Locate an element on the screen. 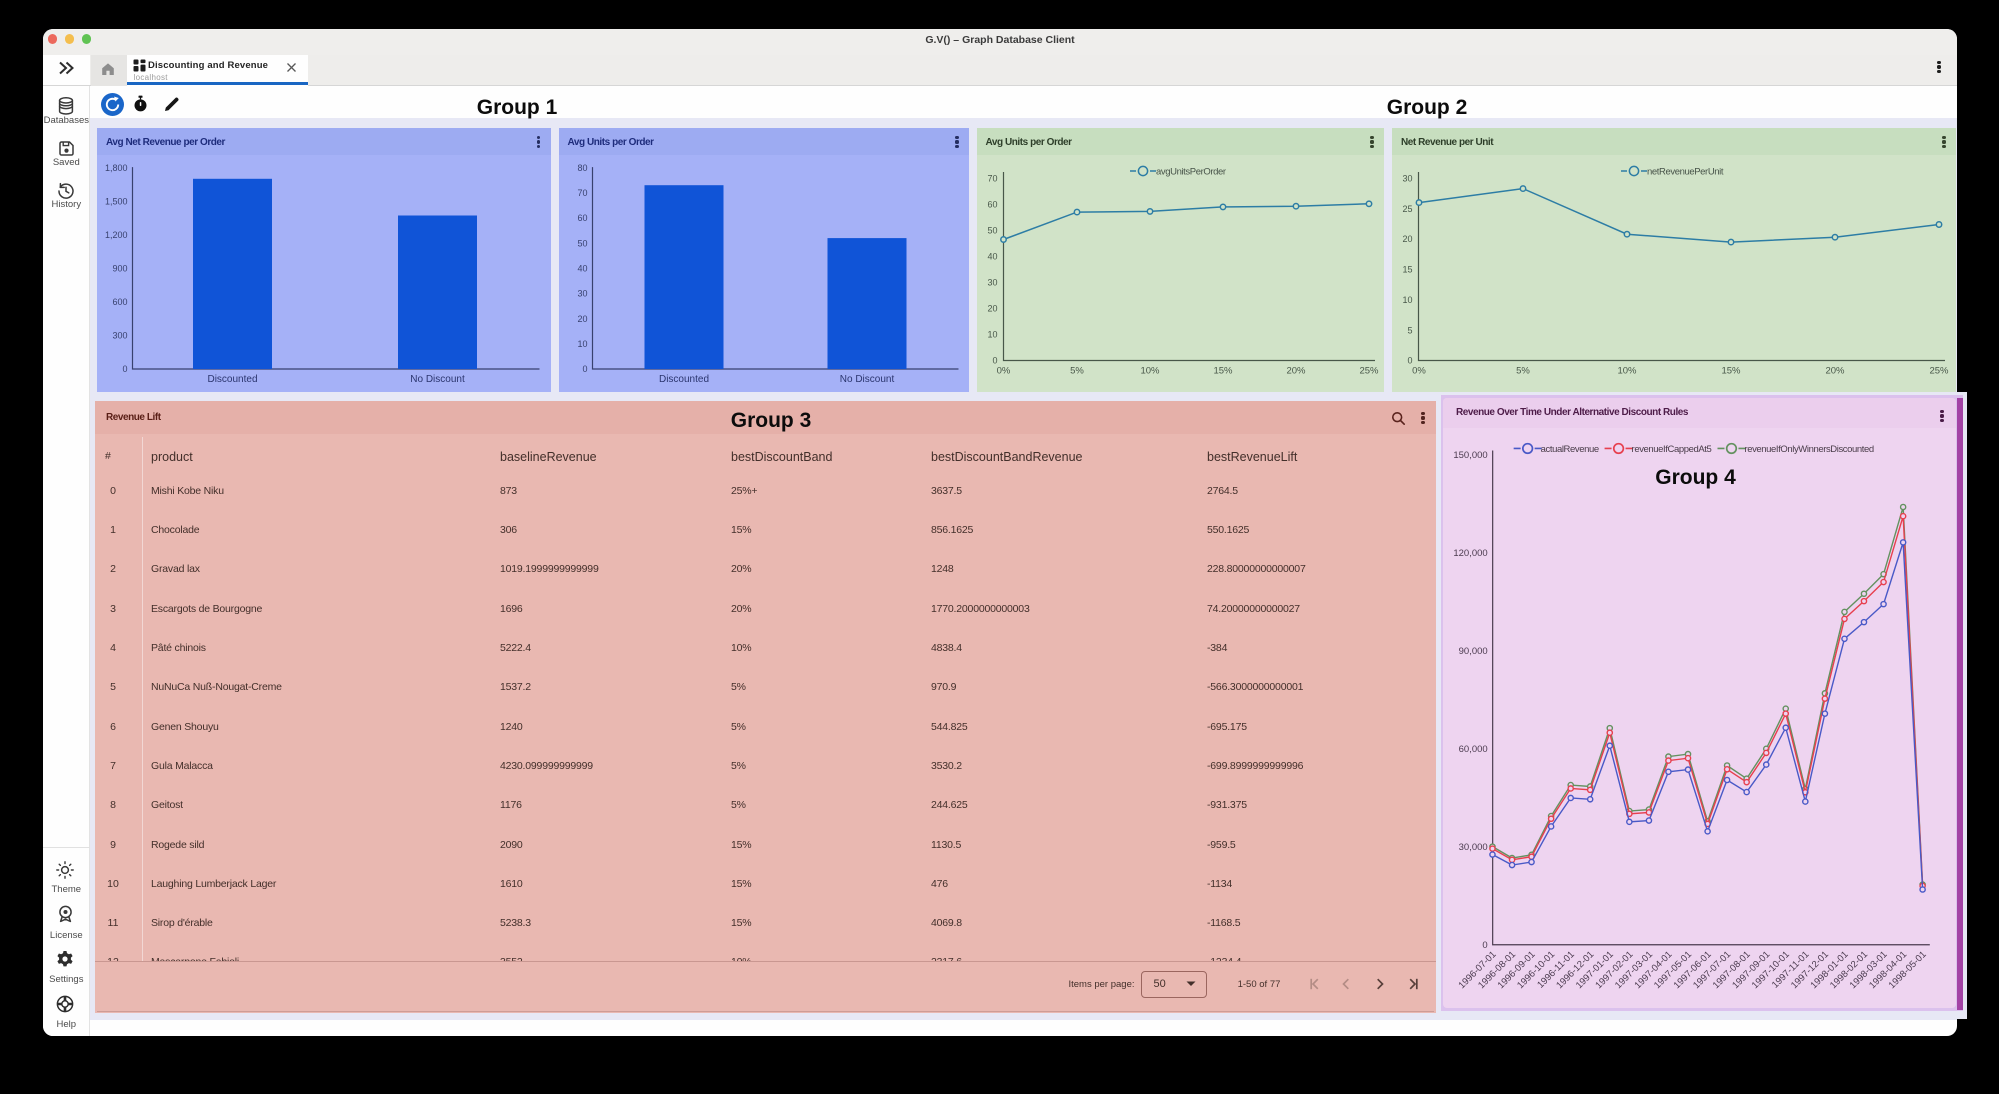 The width and height of the screenshot is (1999, 1094). svg-text: revenueIfCappedAt5 is located at coordinates (1672, 449).